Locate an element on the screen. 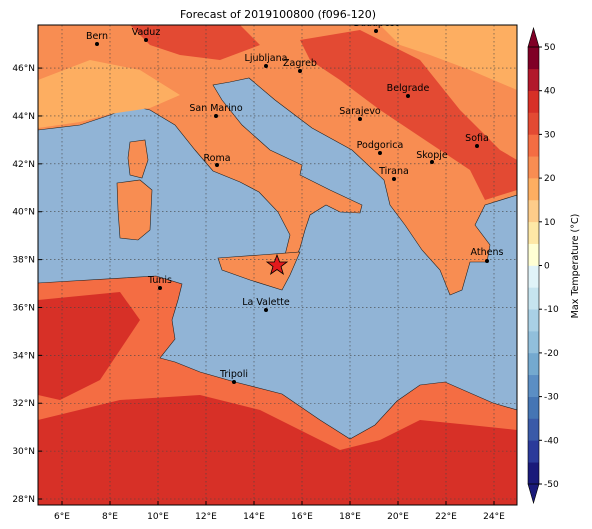 This screenshot has width=592, height=529. y-tick-label: 36°N is located at coordinates (23, 308).